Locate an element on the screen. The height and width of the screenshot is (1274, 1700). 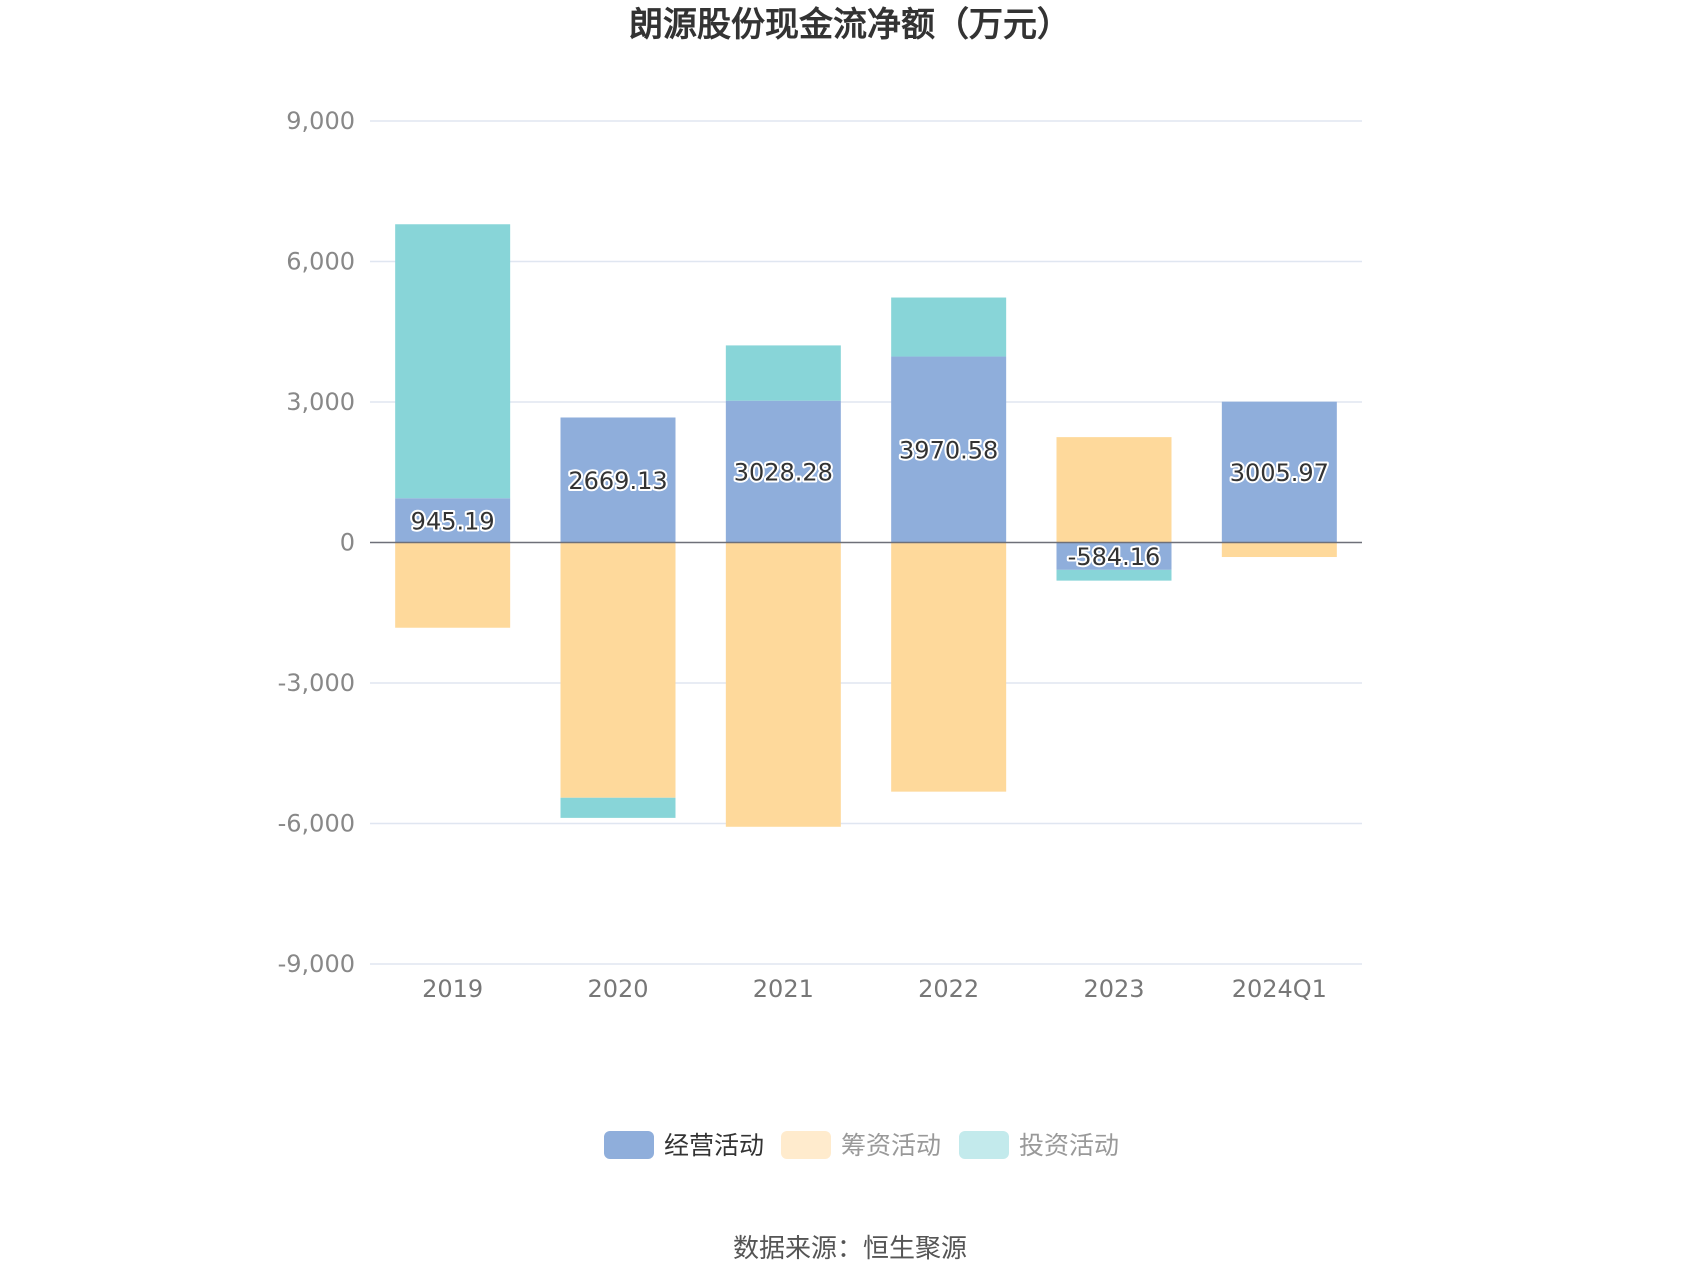
legend-item: 筹资活动 is located at coordinates (861, 1145).